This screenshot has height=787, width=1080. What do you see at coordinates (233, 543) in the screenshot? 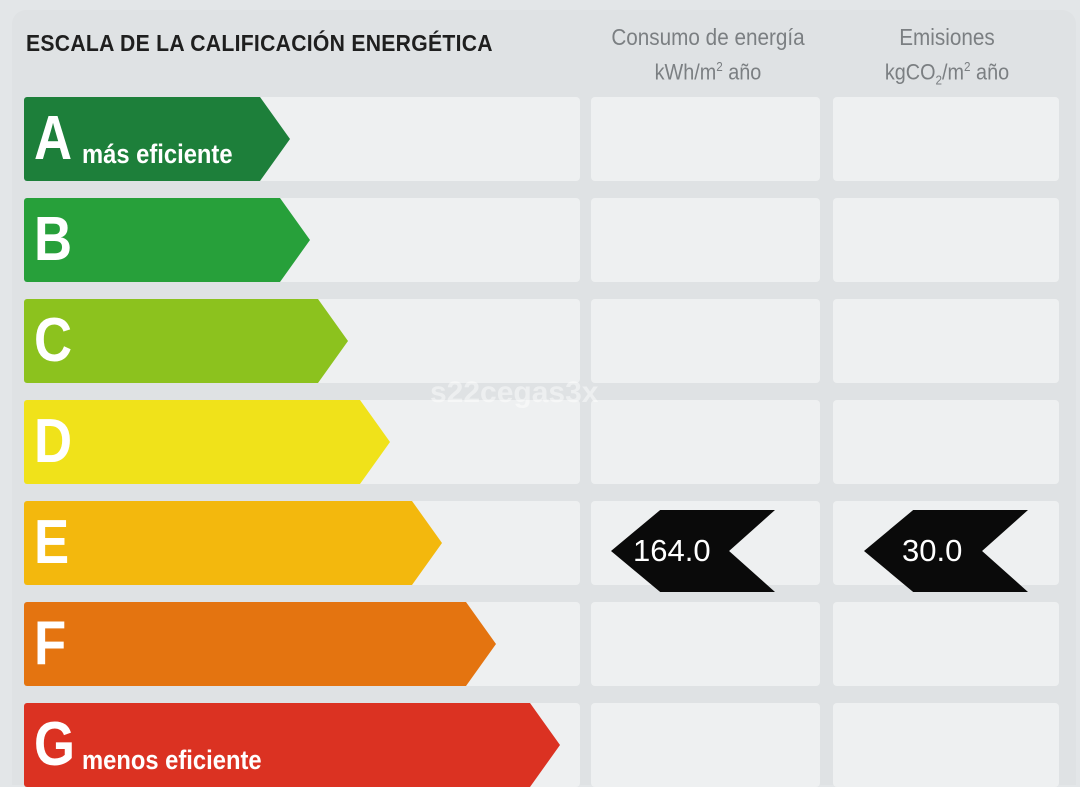
I see `rating-arrow-e` at bounding box center [233, 543].